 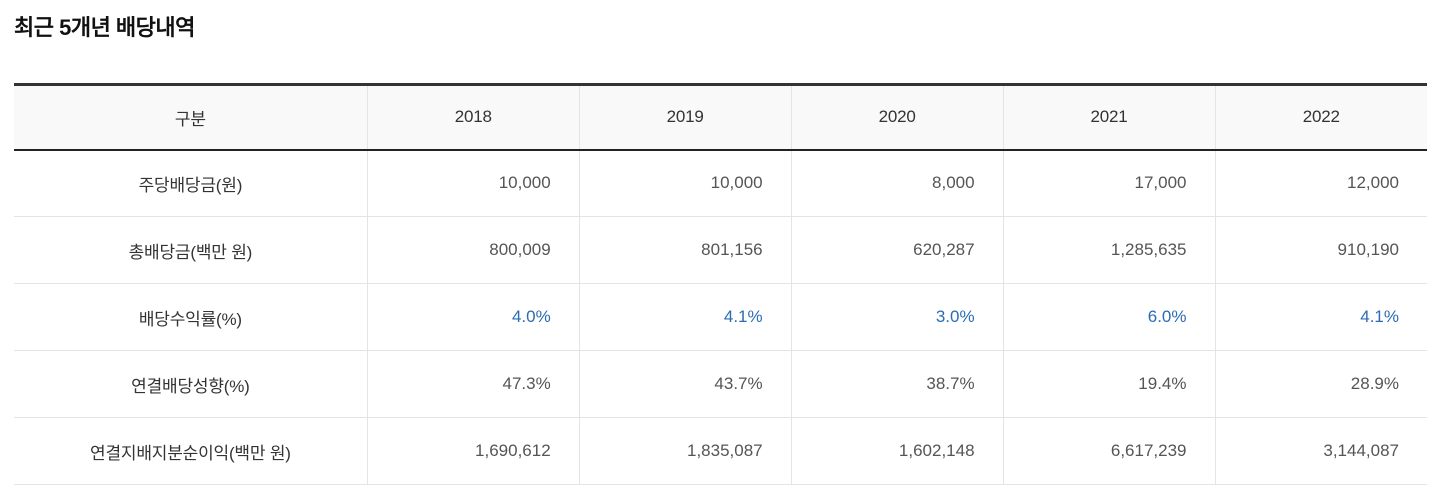 I want to click on cell-value: 1,602,148, so click(x=897, y=451).